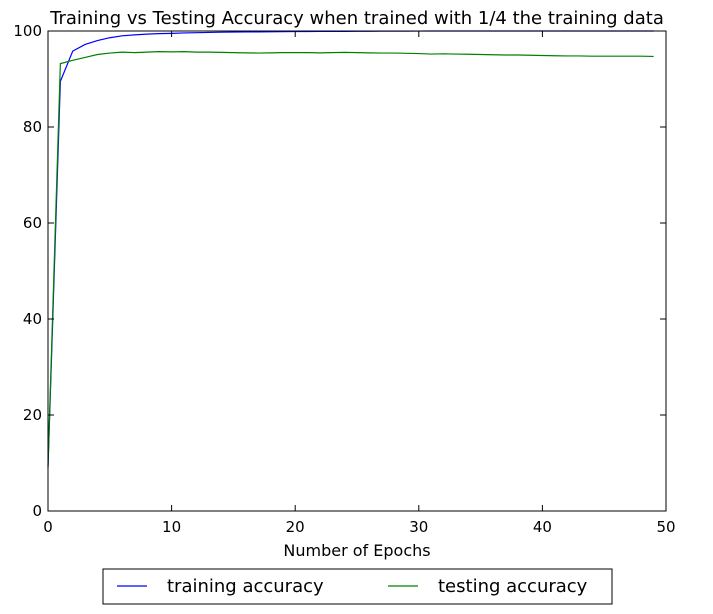 The width and height of the screenshot is (713, 614). I want to click on legend-label: testing accuracy, so click(513, 586).